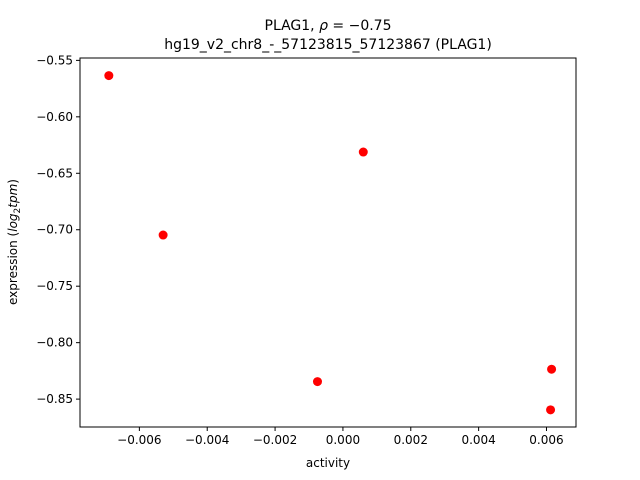 This screenshot has width=640, height=480. What do you see at coordinates (275, 440) in the screenshot?
I see `x-tick-label-2: −0.002` at bounding box center [275, 440].